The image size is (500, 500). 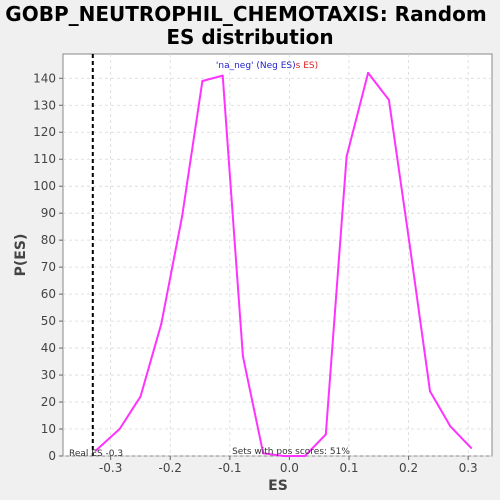 What do you see at coordinates (229, 468) in the screenshot?
I see `x-tick-label: -0.1` at bounding box center [229, 468].